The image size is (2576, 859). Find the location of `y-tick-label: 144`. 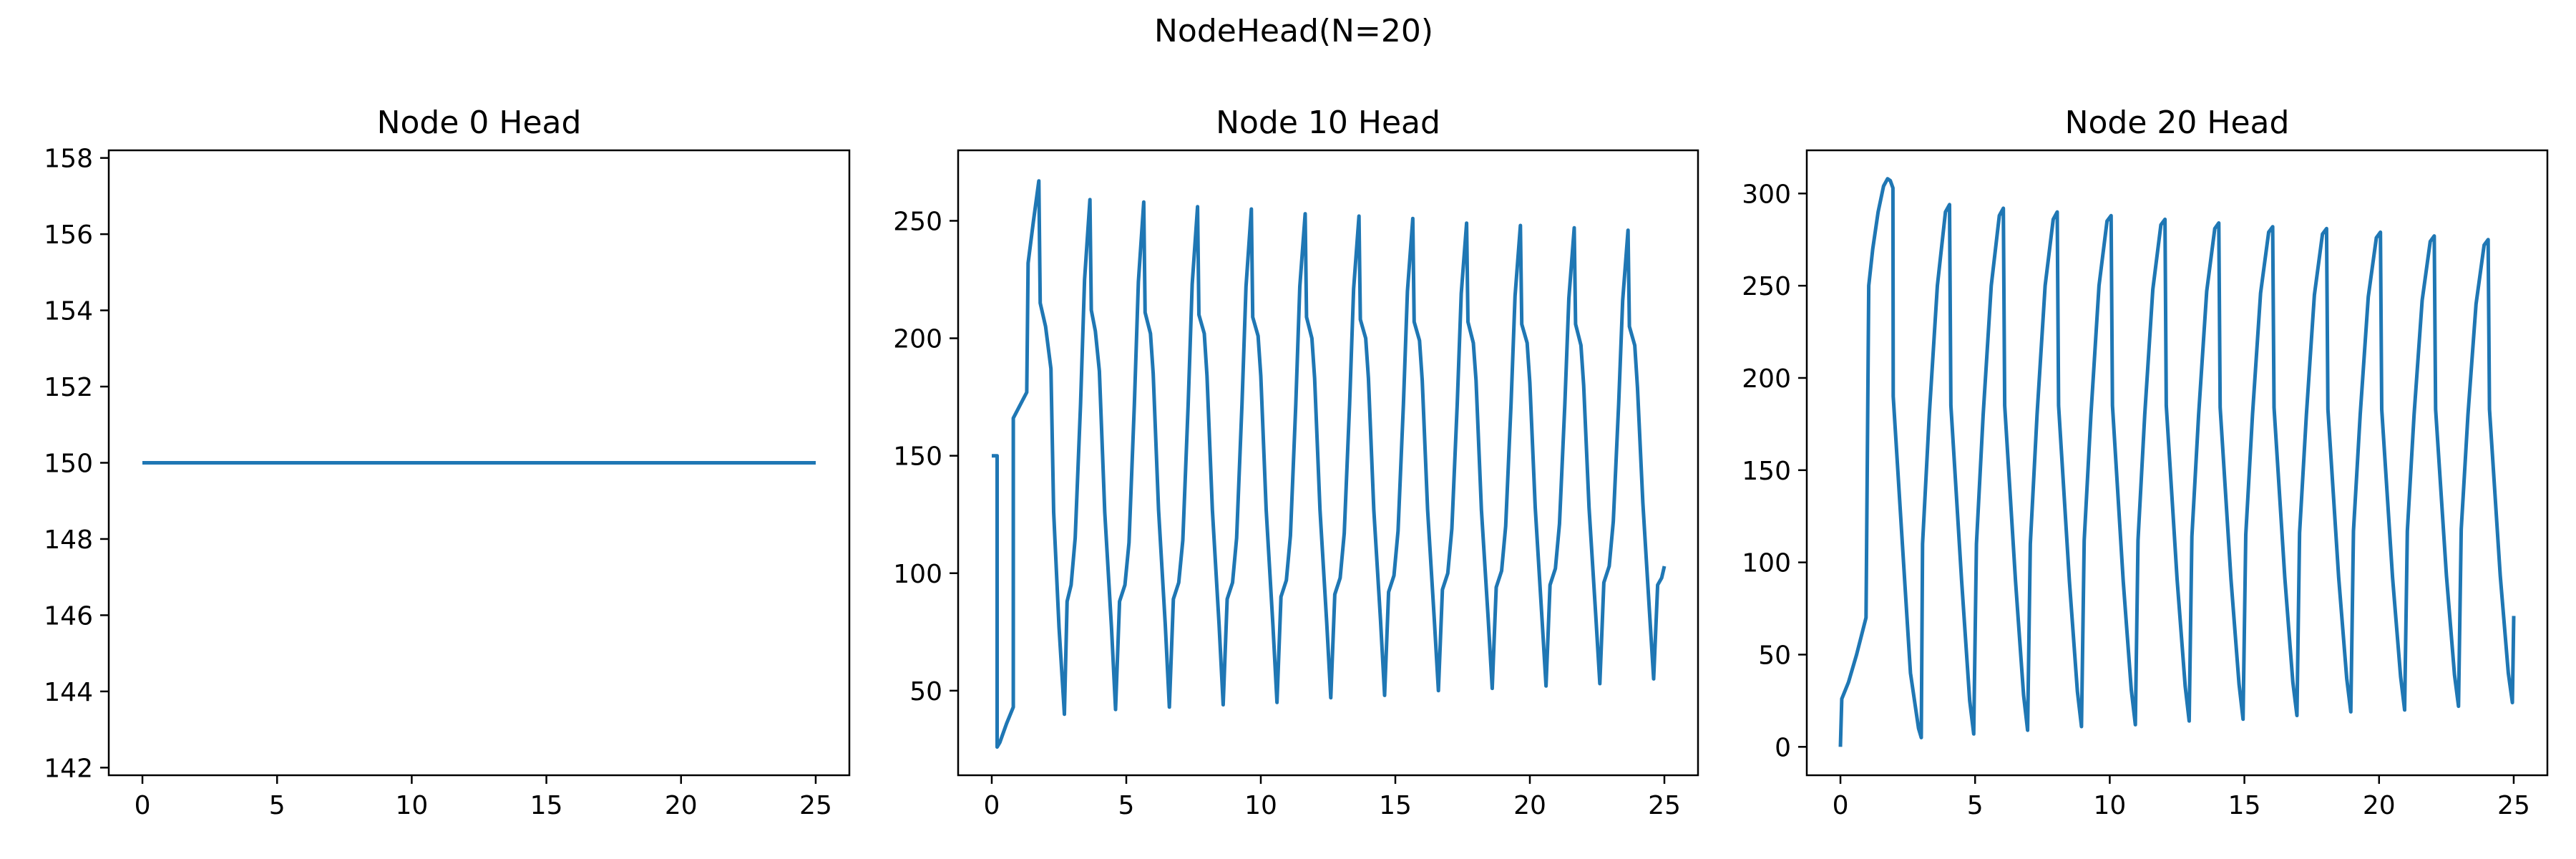

y-tick-label: 144 is located at coordinates (68, 692).